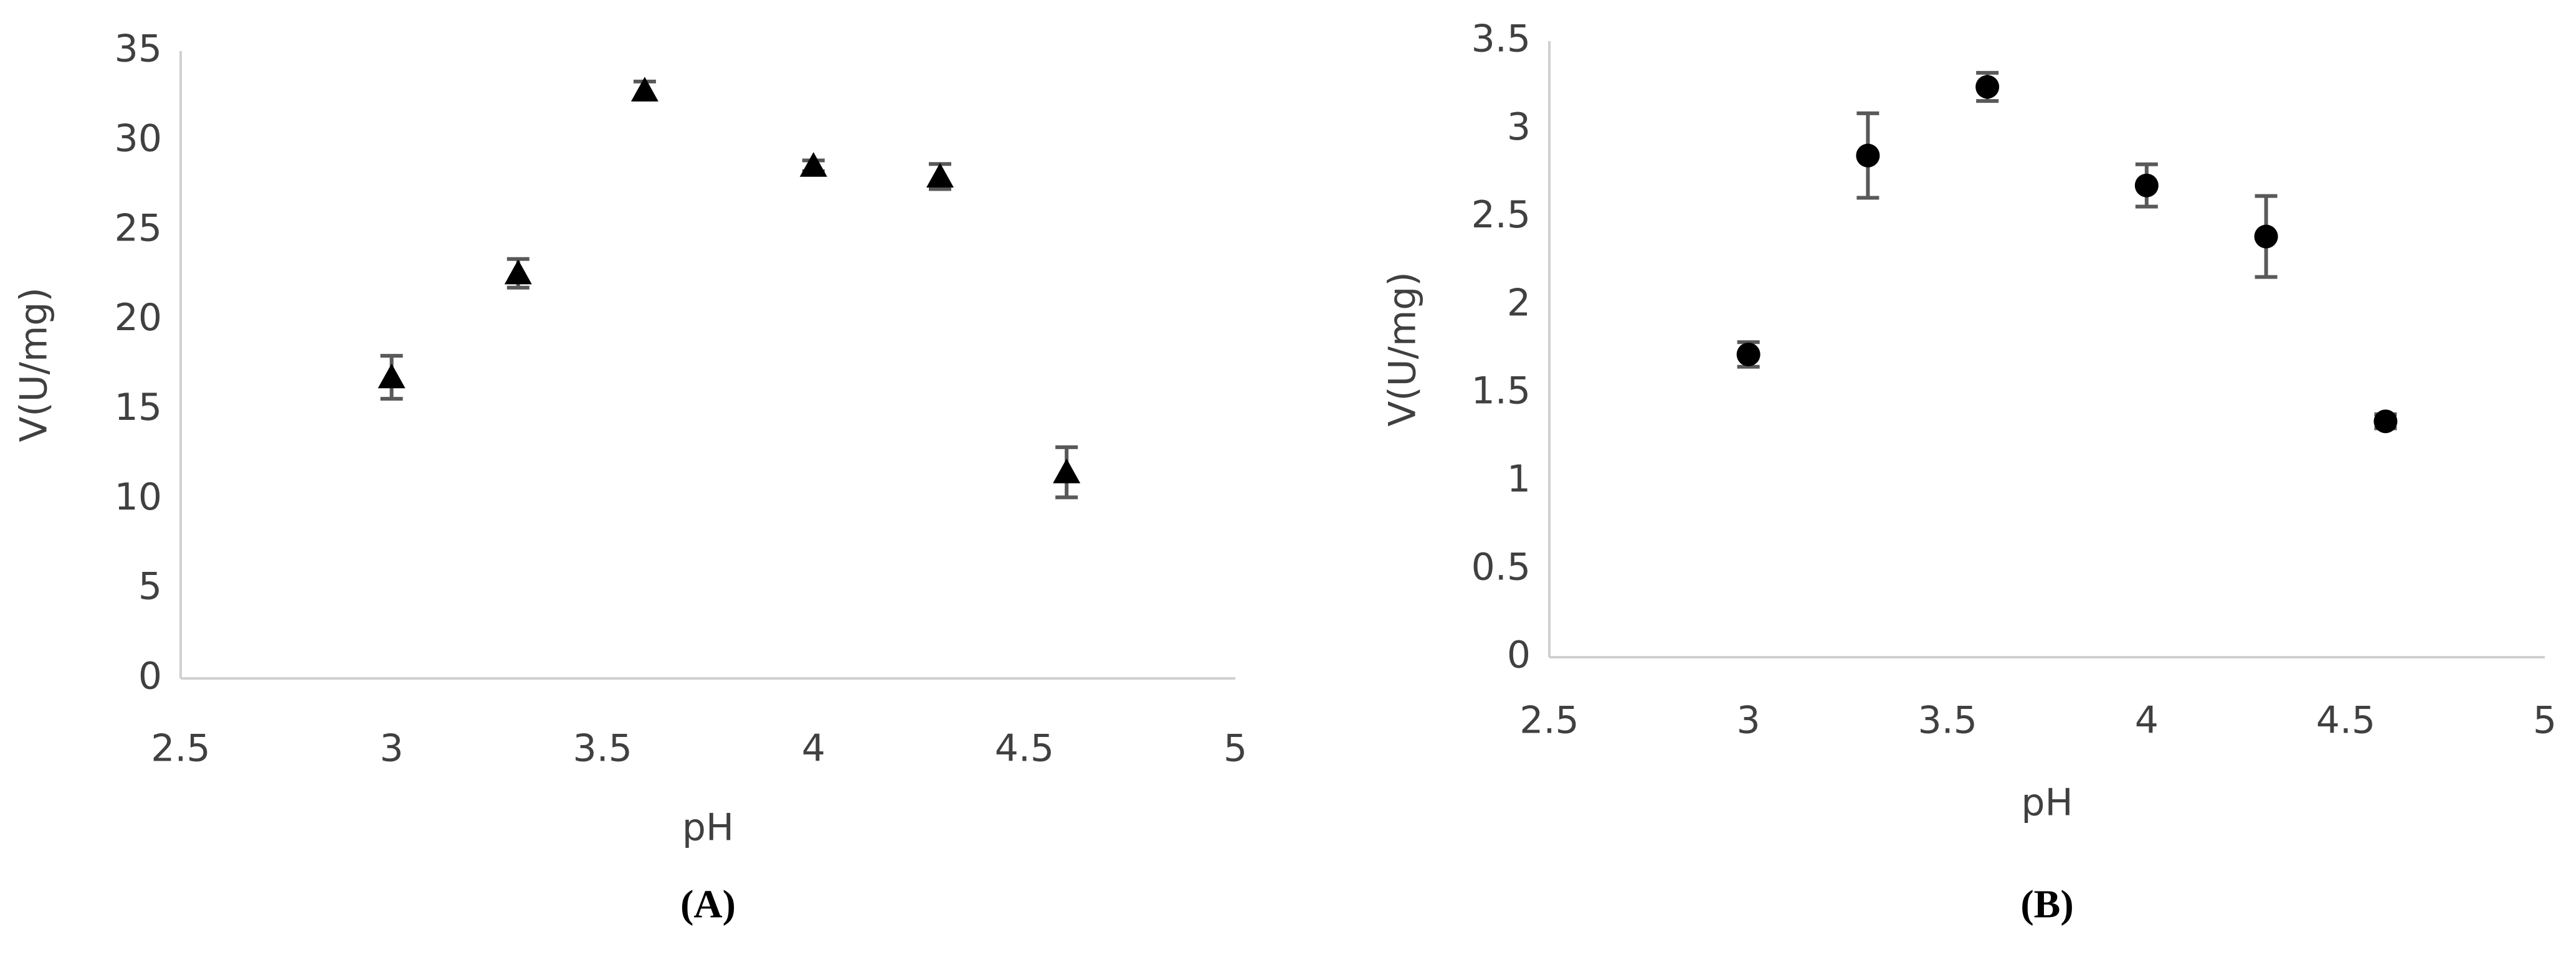 This screenshot has height=955, width=2576. I want to click on panel-label: (A), so click(708, 904).